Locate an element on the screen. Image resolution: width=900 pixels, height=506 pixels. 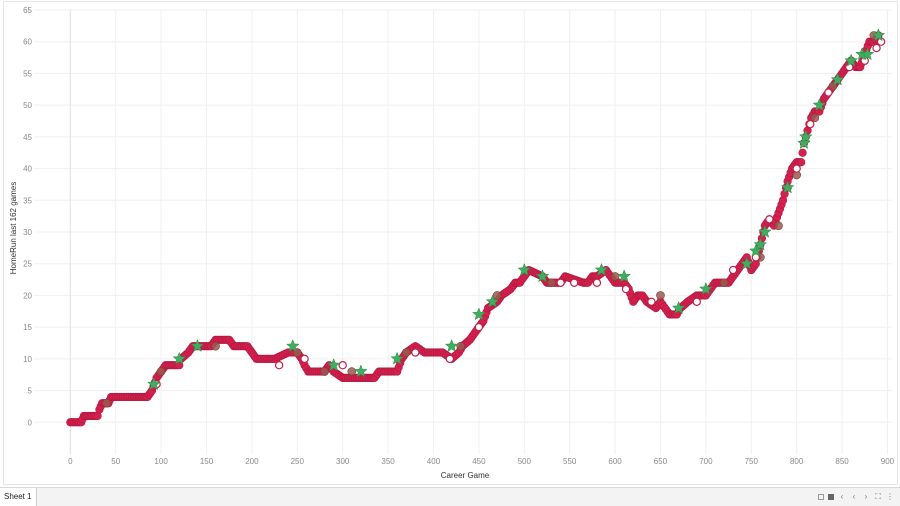
y-tick-label: 25 is located at coordinates (27, 264).